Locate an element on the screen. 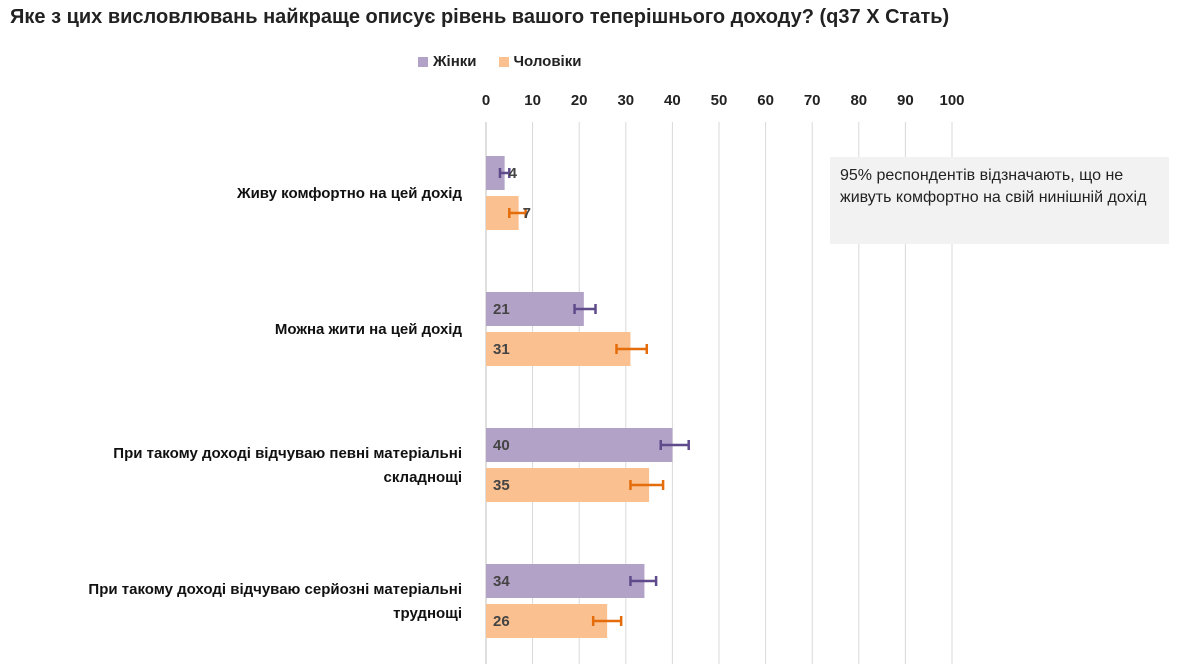  tick-label-90: 90 is located at coordinates (905, 100).